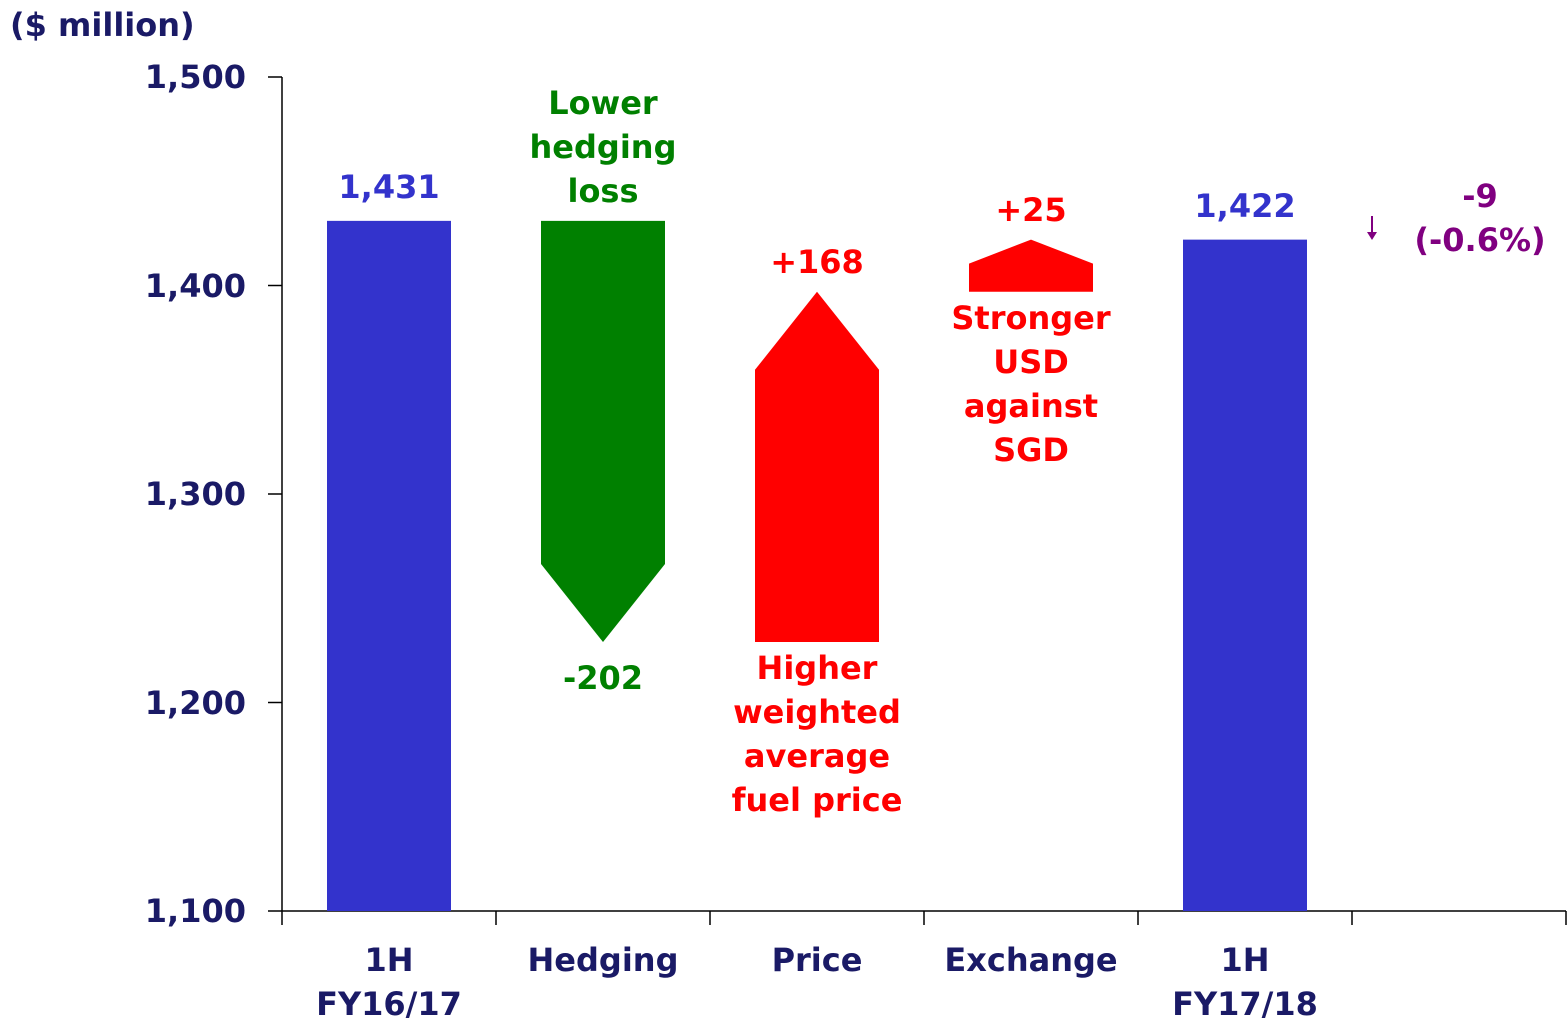 This screenshot has width=1568, height=1024. What do you see at coordinates (102, 25) in the screenshot?
I see `unit-label: ($ million)` at bounding box center [102, 25].